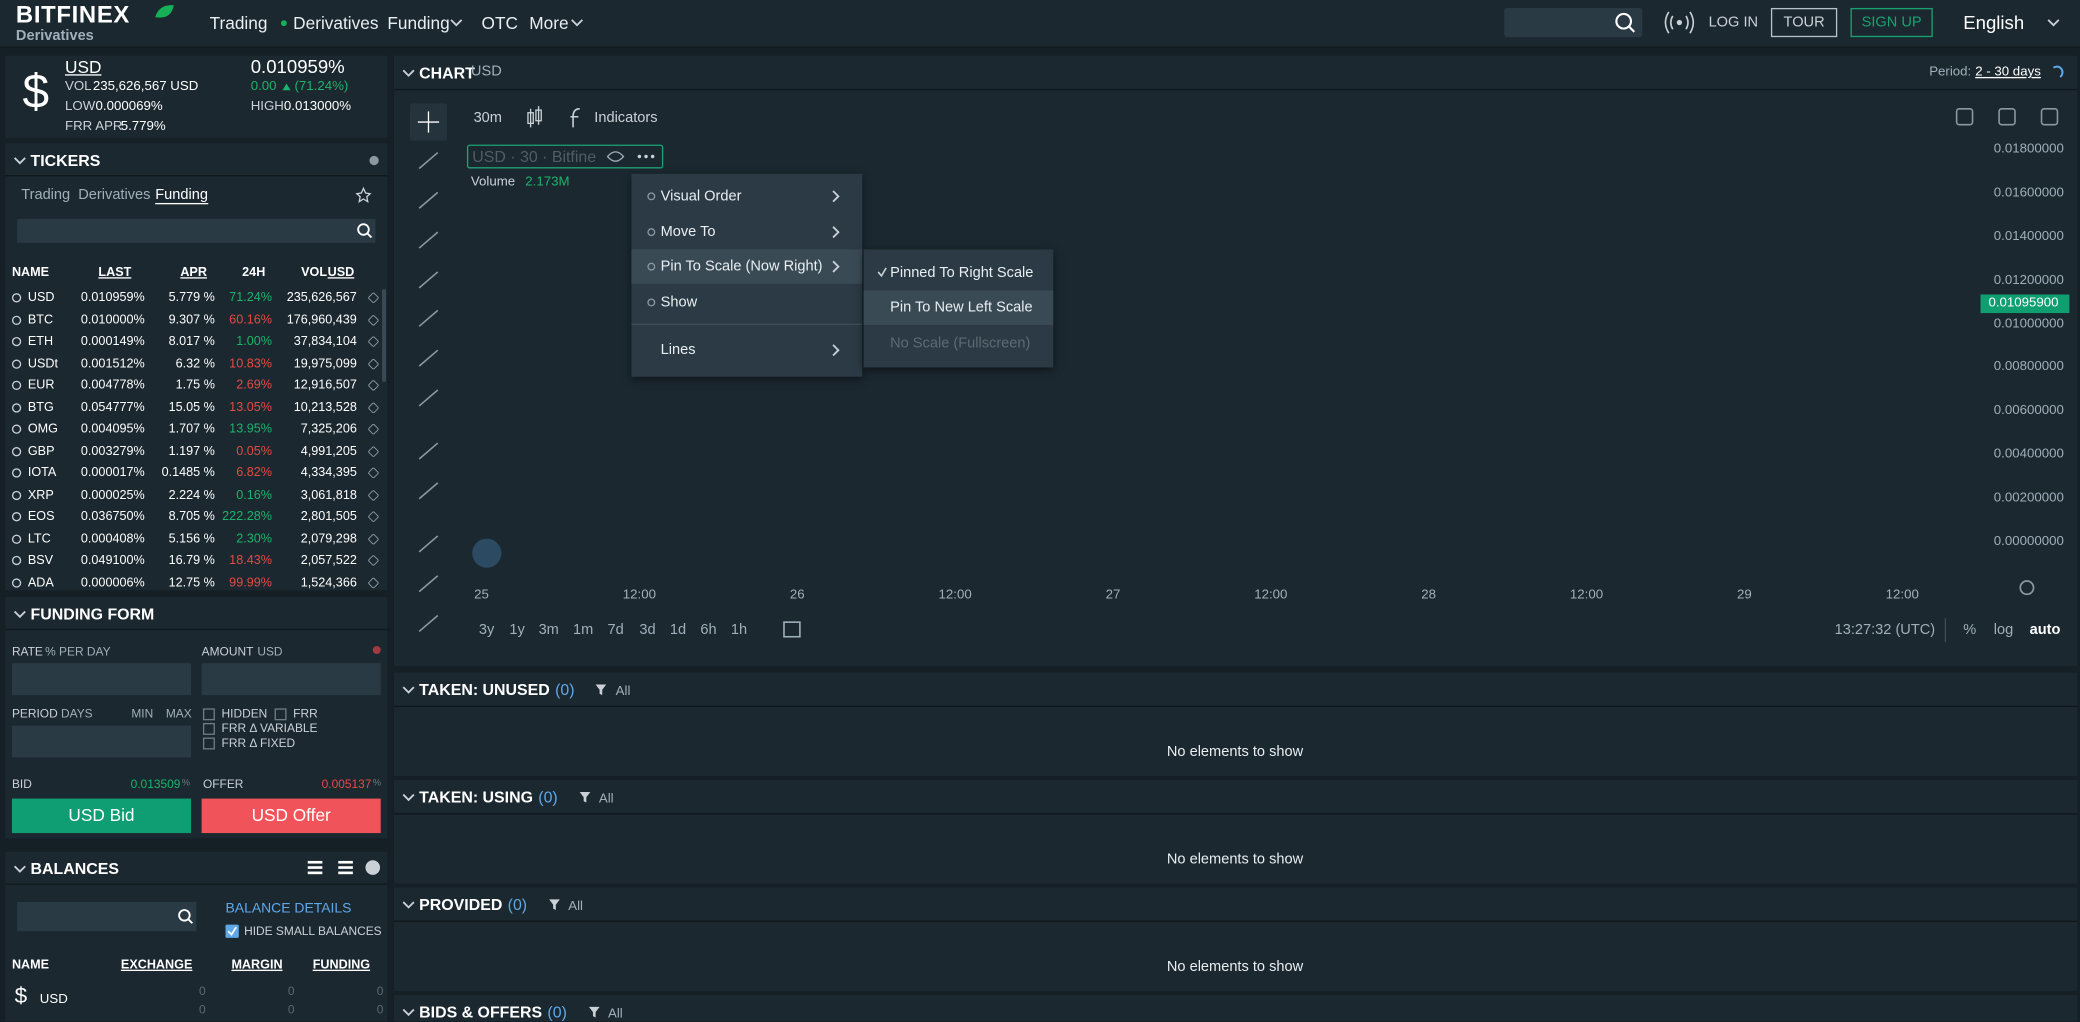 The height and width of the screenshot is (1022, 2080). I want to click on scrollbar, so click(384, 336).